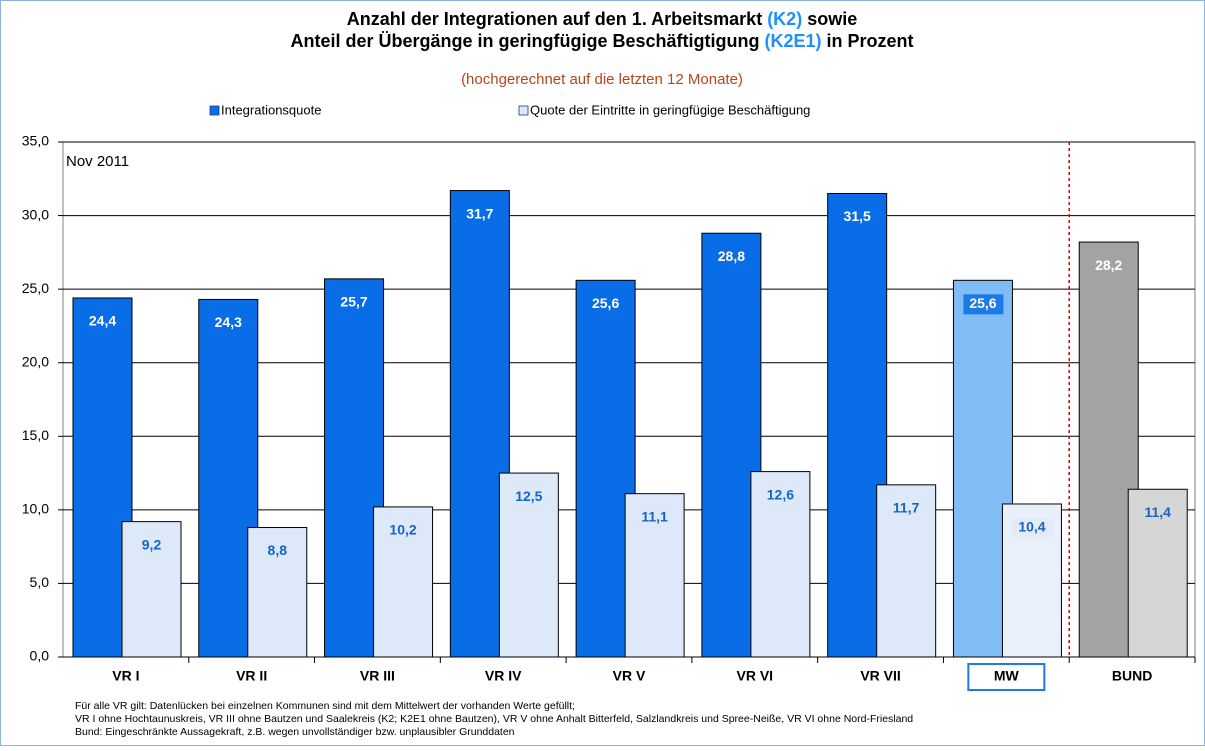 The height and width of the screenshot is (751, 1205). I want to click on y-tick-label: 5,0, so click(40, 582).